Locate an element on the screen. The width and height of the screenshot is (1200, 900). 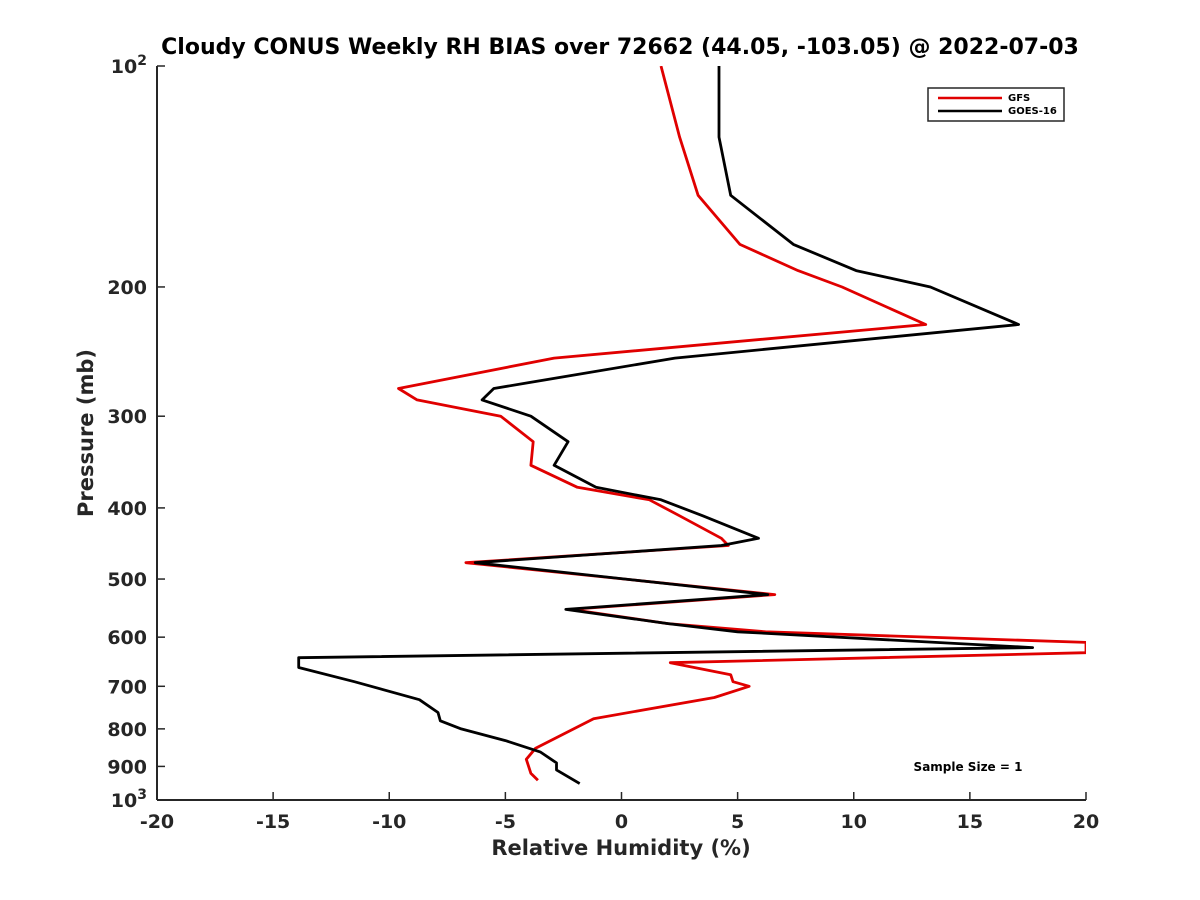
y-tick-label: 10³ is located at coordinates (129, 799).